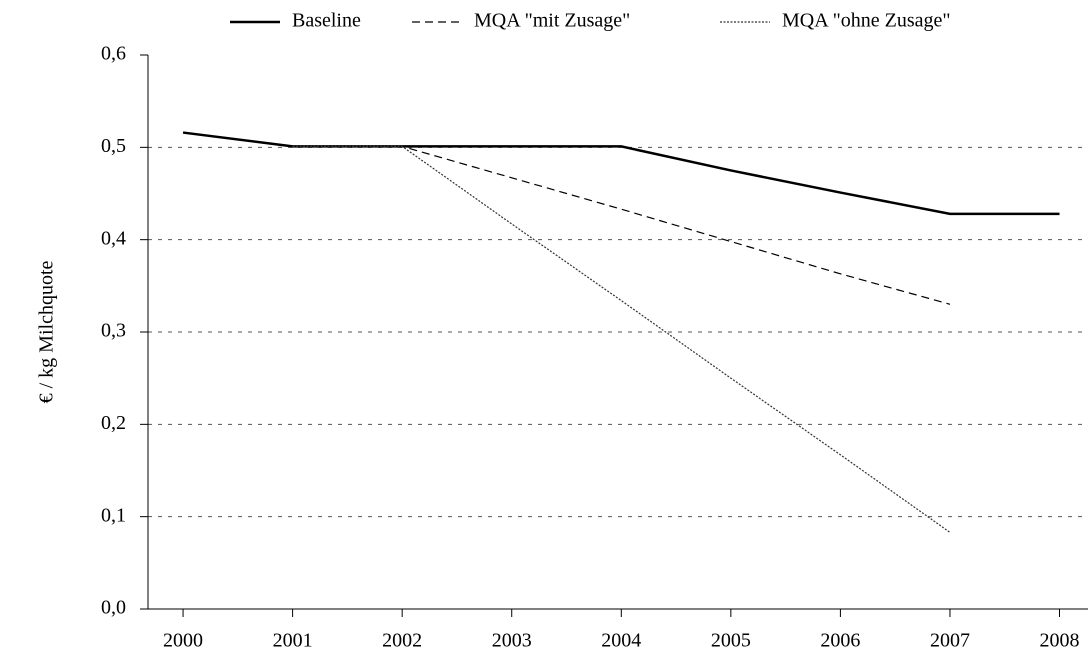 This screenshot has width=1088, height=659. Describe the element at coordinates (47, 331) in the screenshot. I see `y-axis-label: € / kg Milchquote` at that location.